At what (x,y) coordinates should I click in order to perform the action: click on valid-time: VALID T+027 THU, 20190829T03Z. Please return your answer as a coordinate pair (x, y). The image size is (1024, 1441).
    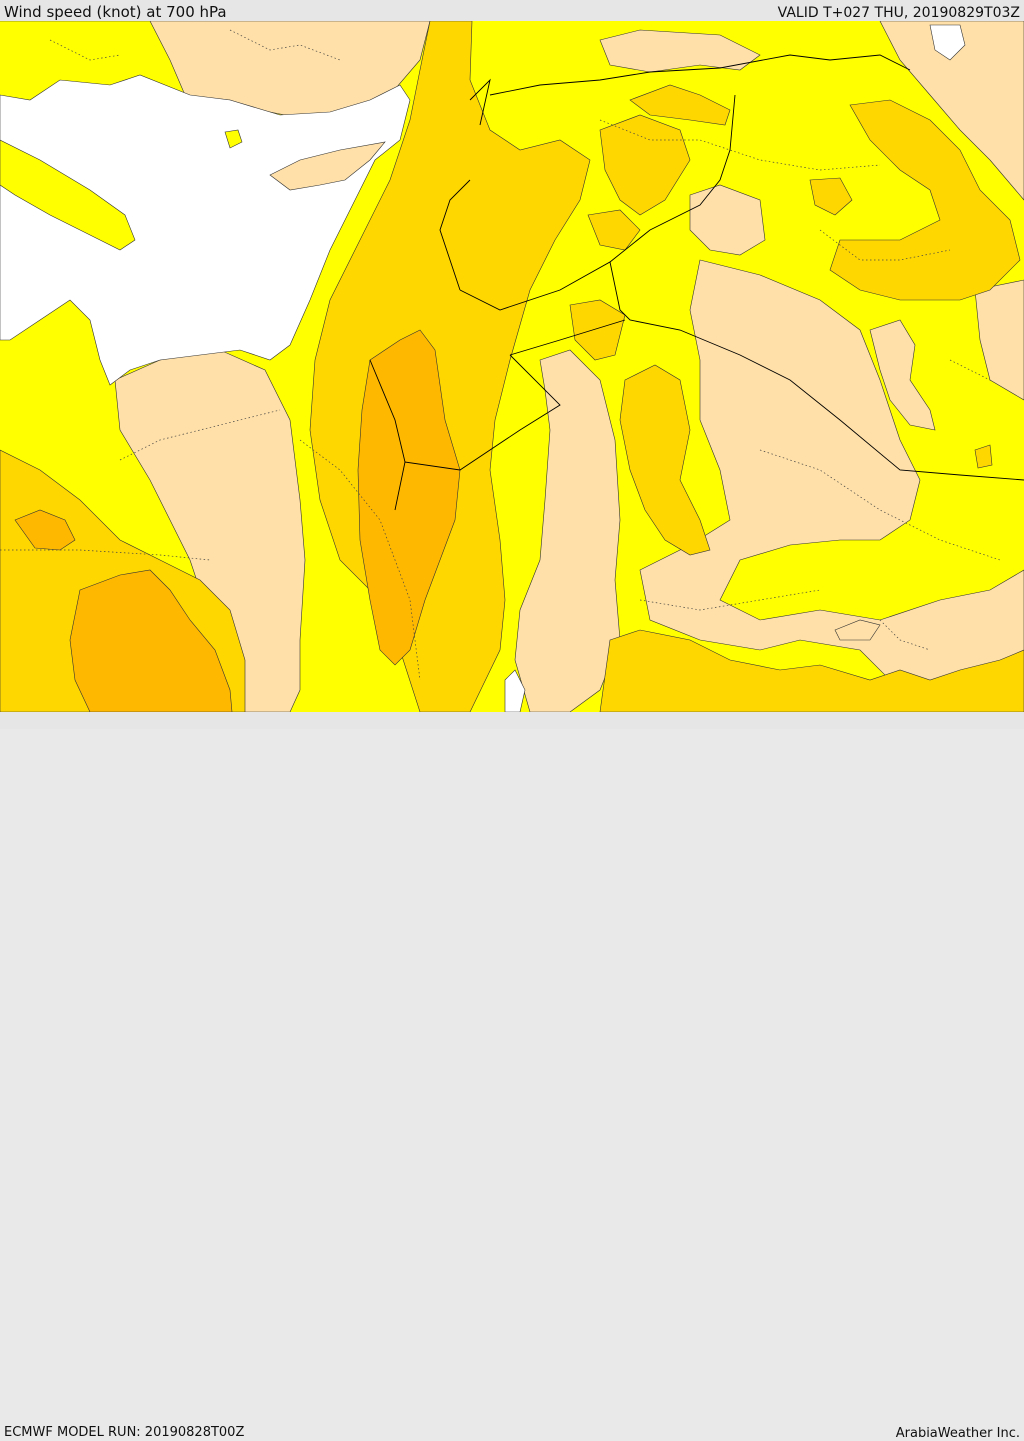
    Looking at the image, I should click on (898, 13).